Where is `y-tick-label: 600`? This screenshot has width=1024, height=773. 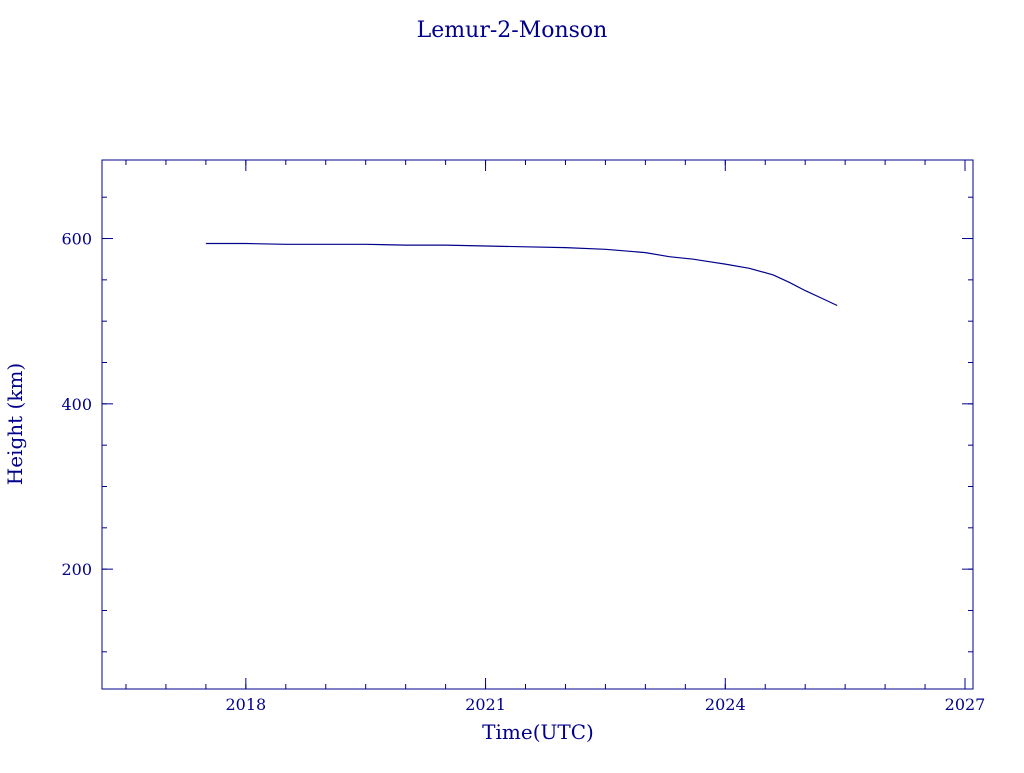 y-tick-label: 600 is located at coordinates (76, 239).